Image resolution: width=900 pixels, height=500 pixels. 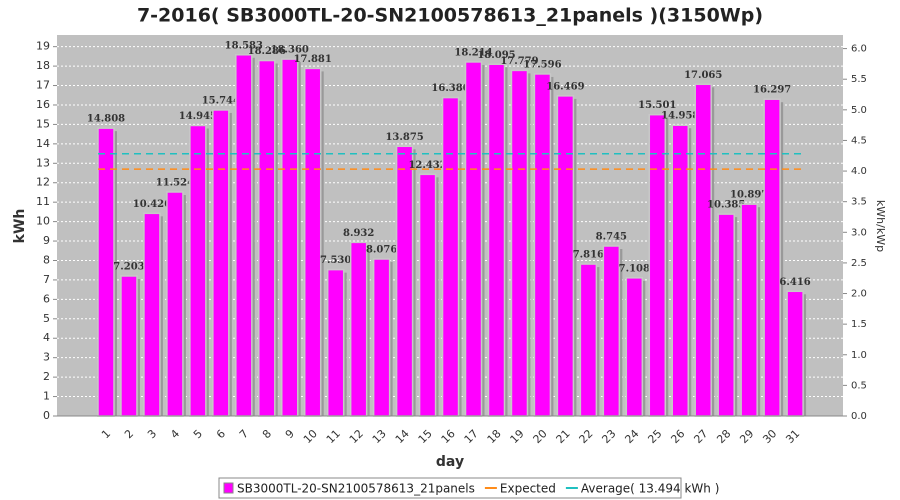 What do you see at coordinates (128, 266) in the screenshot?
I see `value-label: 7.203` at bounding box center [128, 266].